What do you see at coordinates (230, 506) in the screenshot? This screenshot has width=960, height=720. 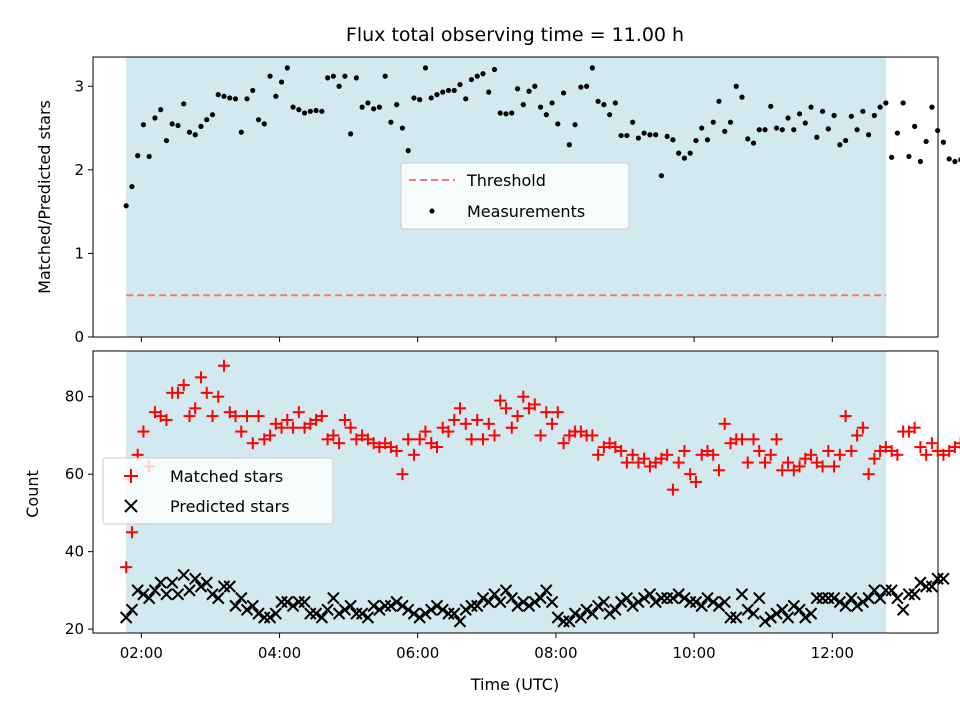 I see `predicted-stars-legend-label: Predicted stars` at bounding box center [230, 506].